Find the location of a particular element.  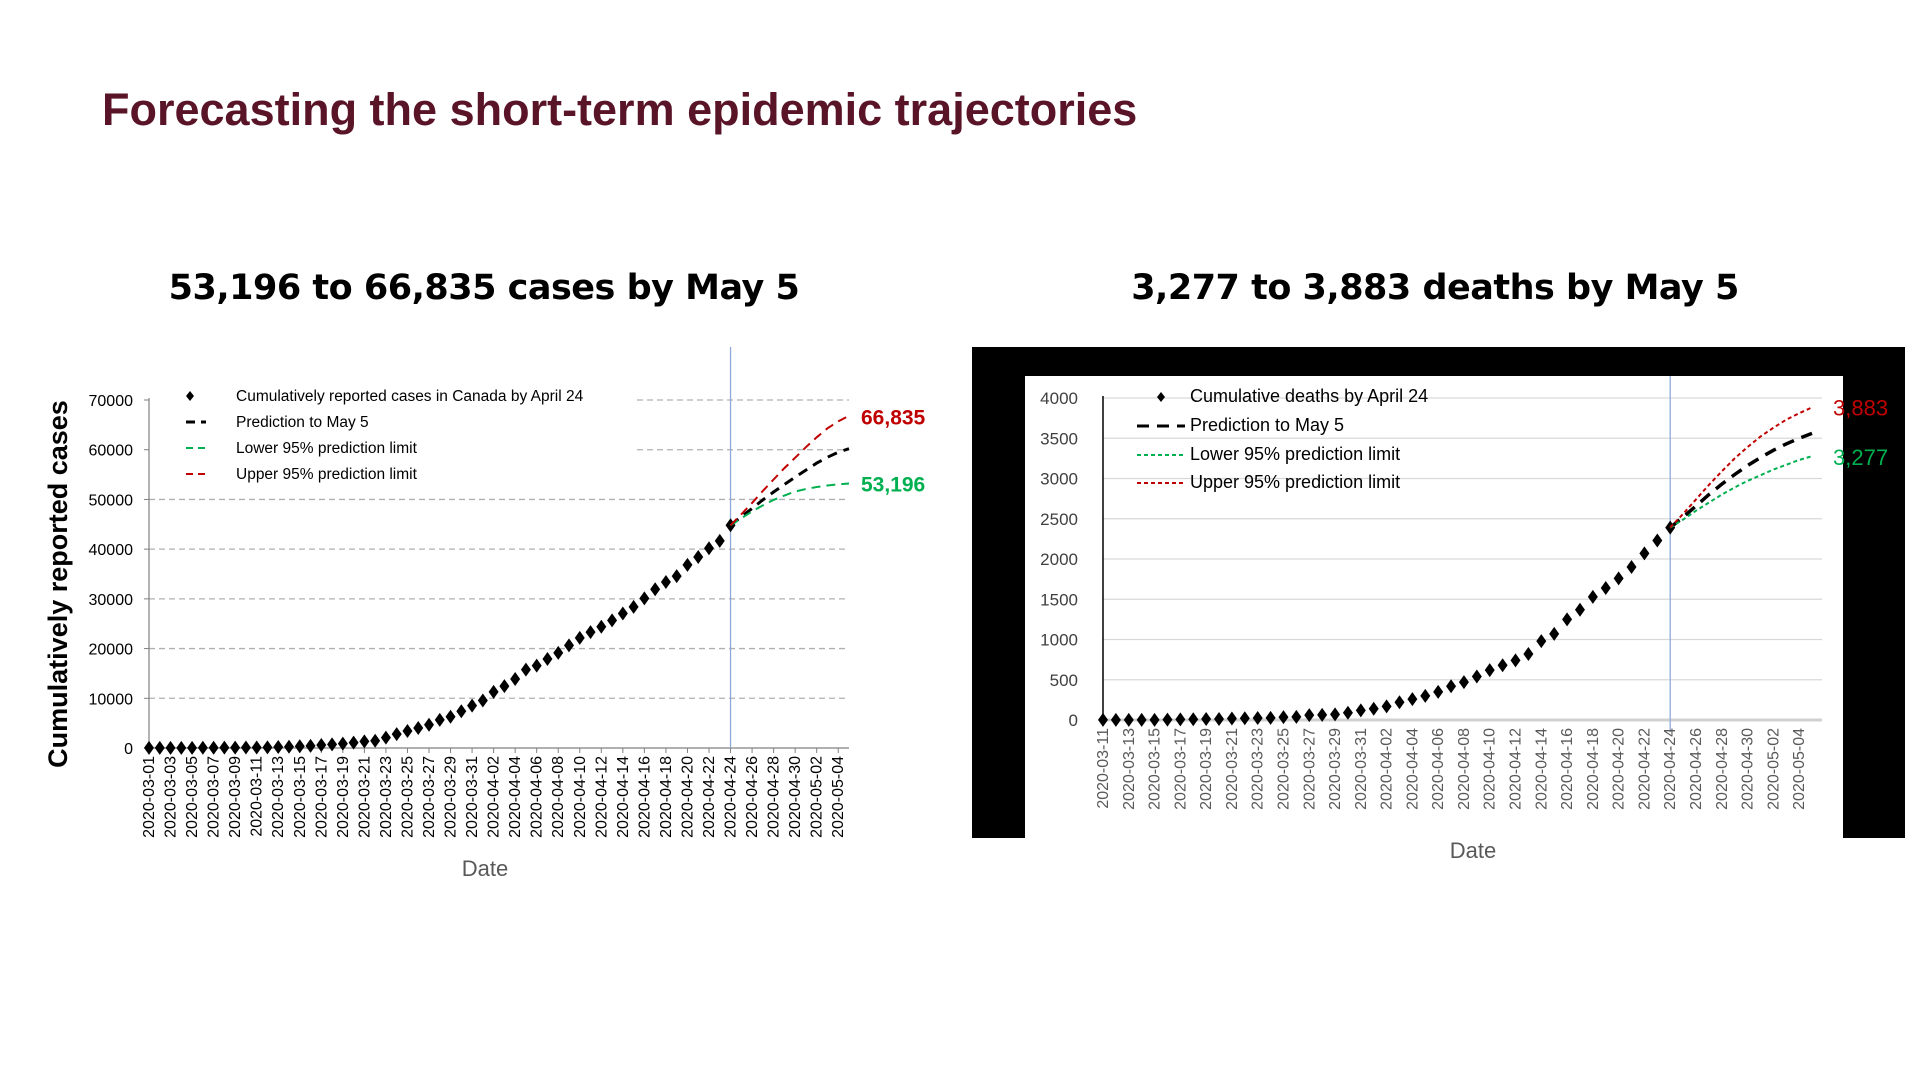

x-tick-label: 2020-03-13 is located at coordinates (1129, 769).